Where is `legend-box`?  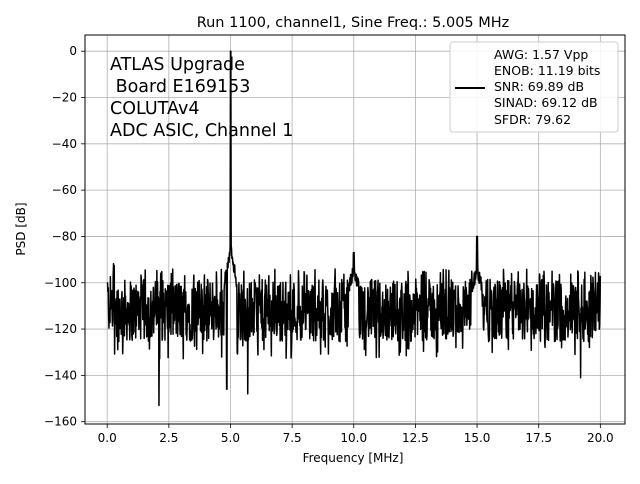 legend-box is located at coordinates (534, 87).